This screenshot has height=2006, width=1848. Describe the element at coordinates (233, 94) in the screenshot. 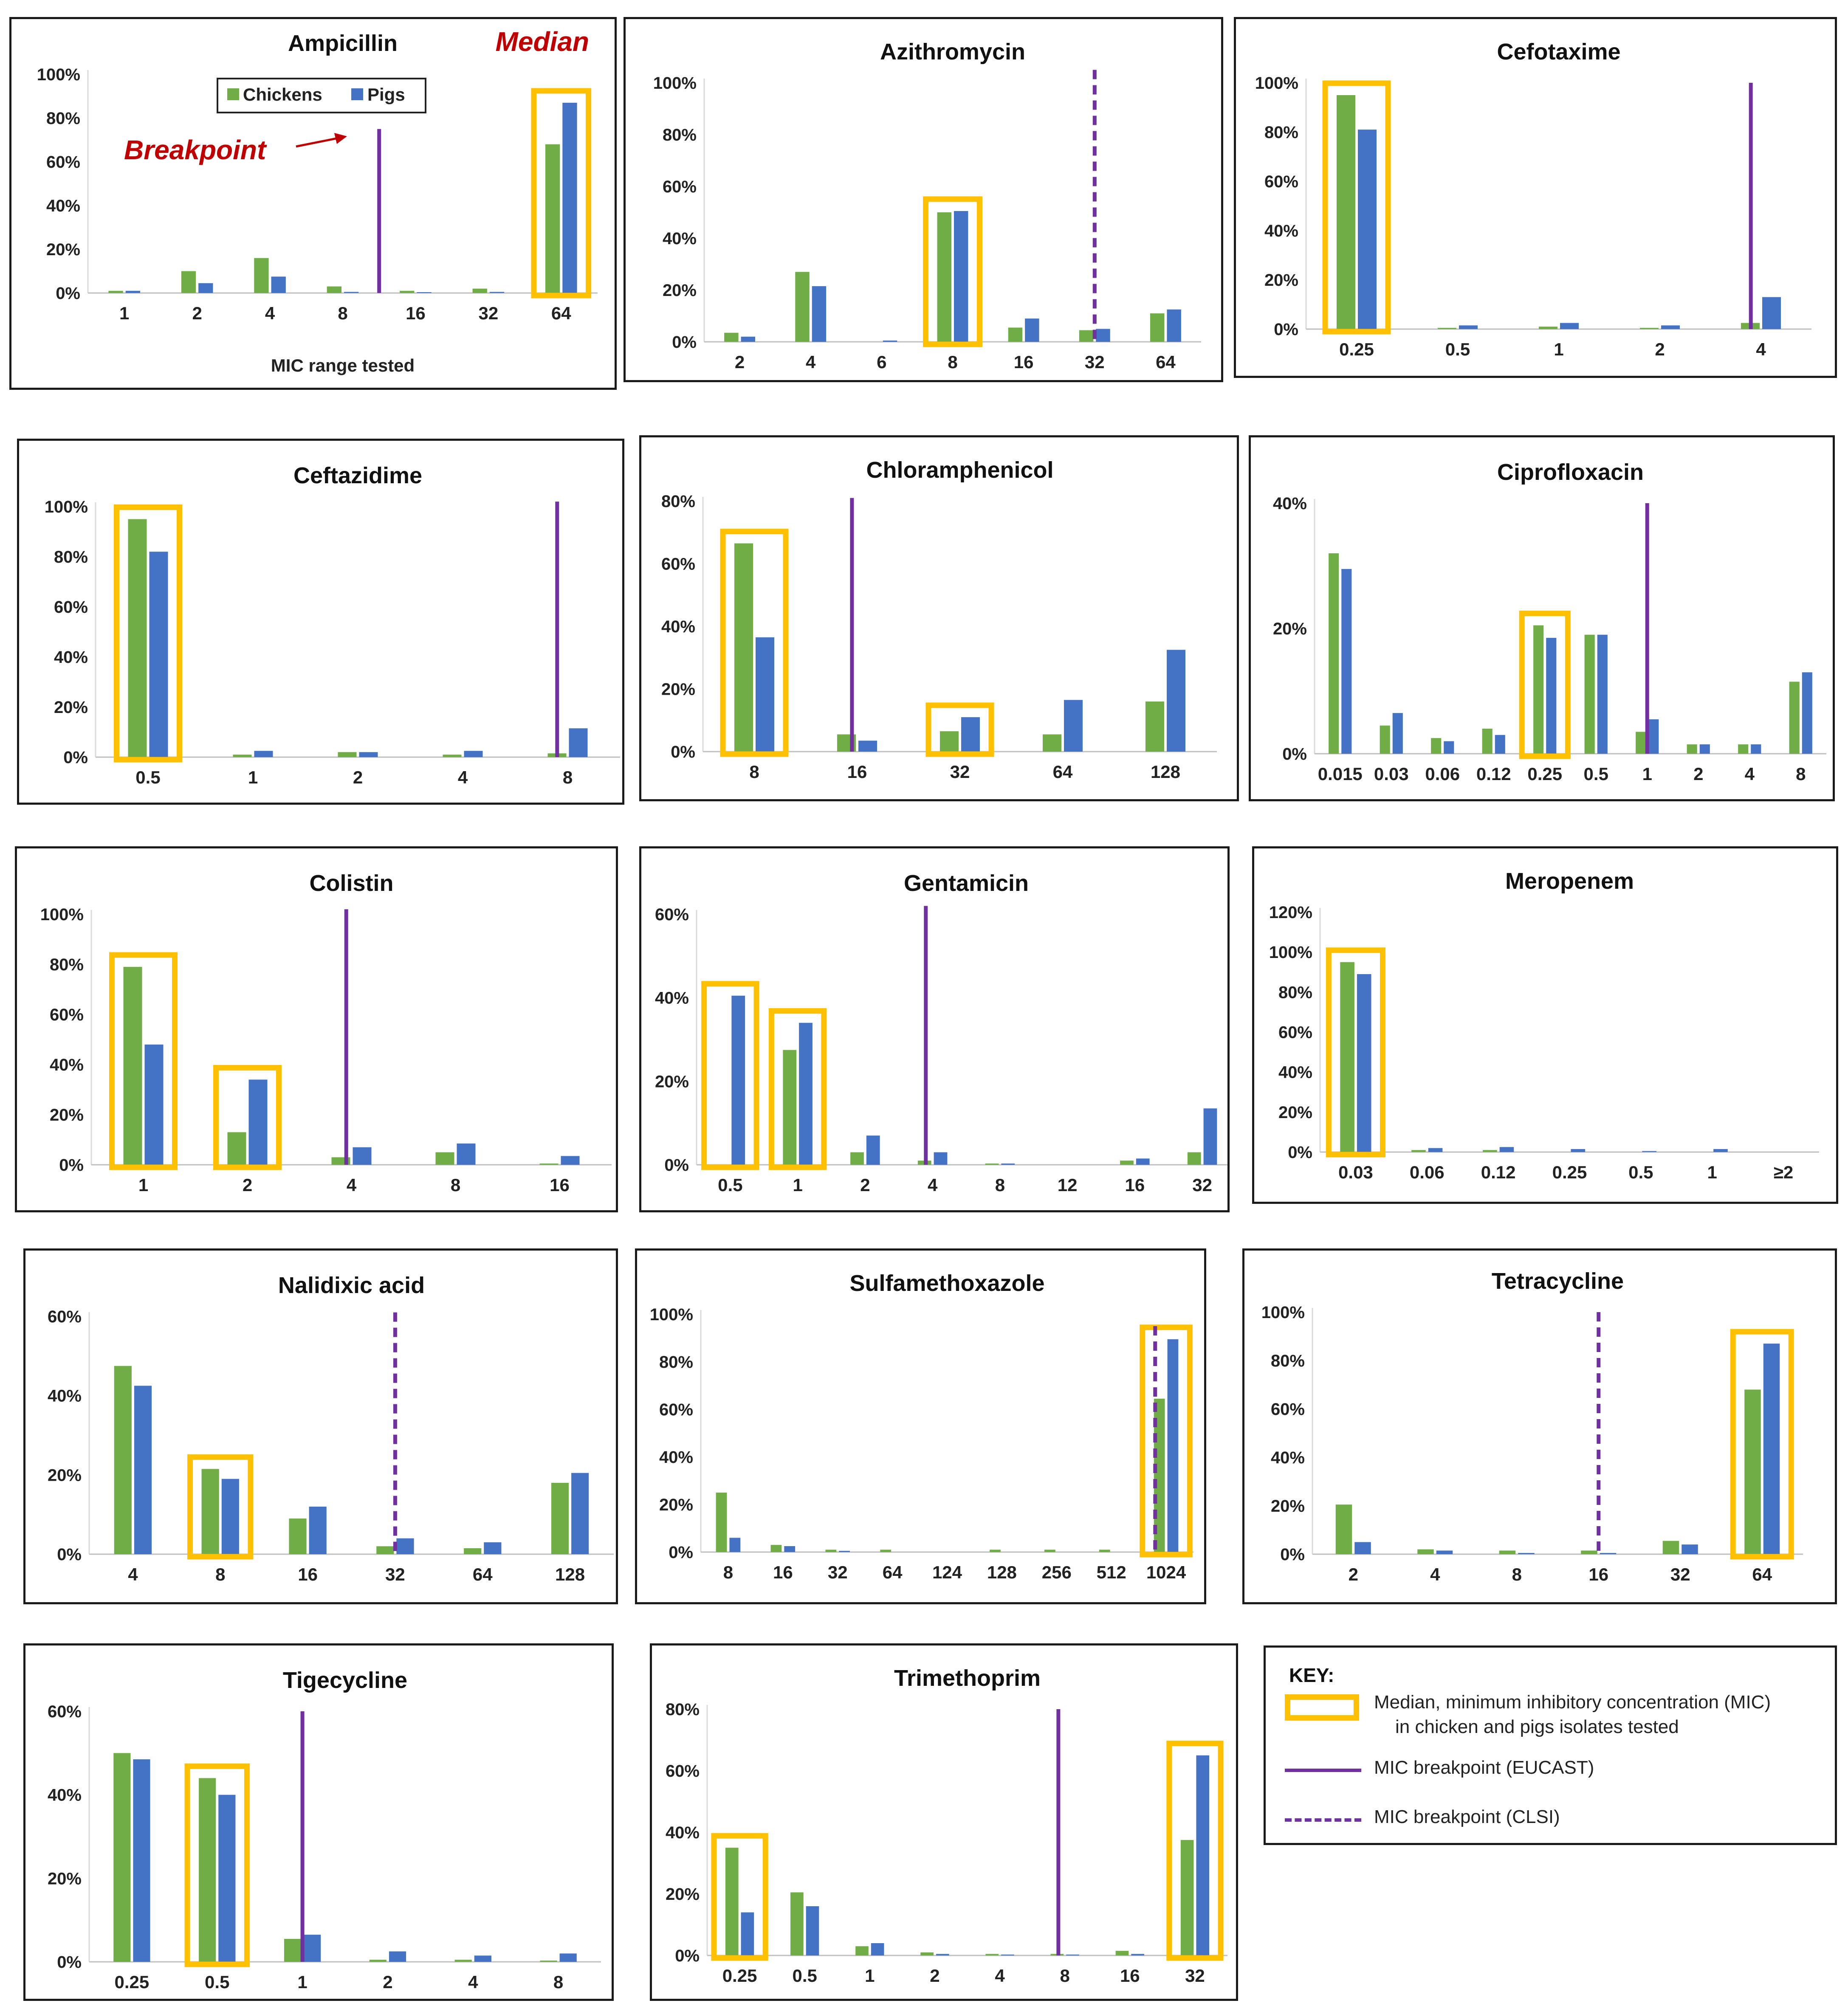

I see `legend-chickens-swatch` at that location.